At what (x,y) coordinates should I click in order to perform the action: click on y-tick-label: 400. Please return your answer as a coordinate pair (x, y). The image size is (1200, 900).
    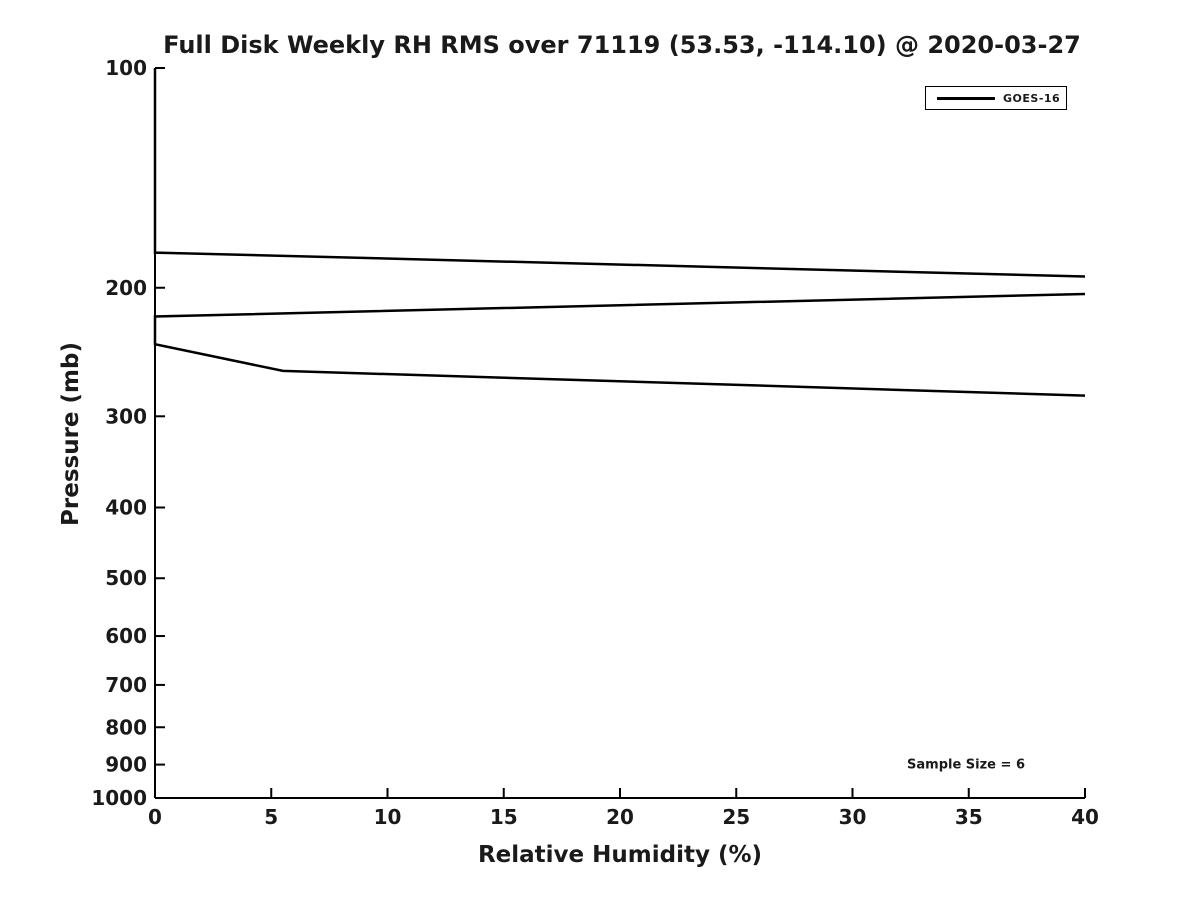
    Looking at the image, I should click on (126, 508).